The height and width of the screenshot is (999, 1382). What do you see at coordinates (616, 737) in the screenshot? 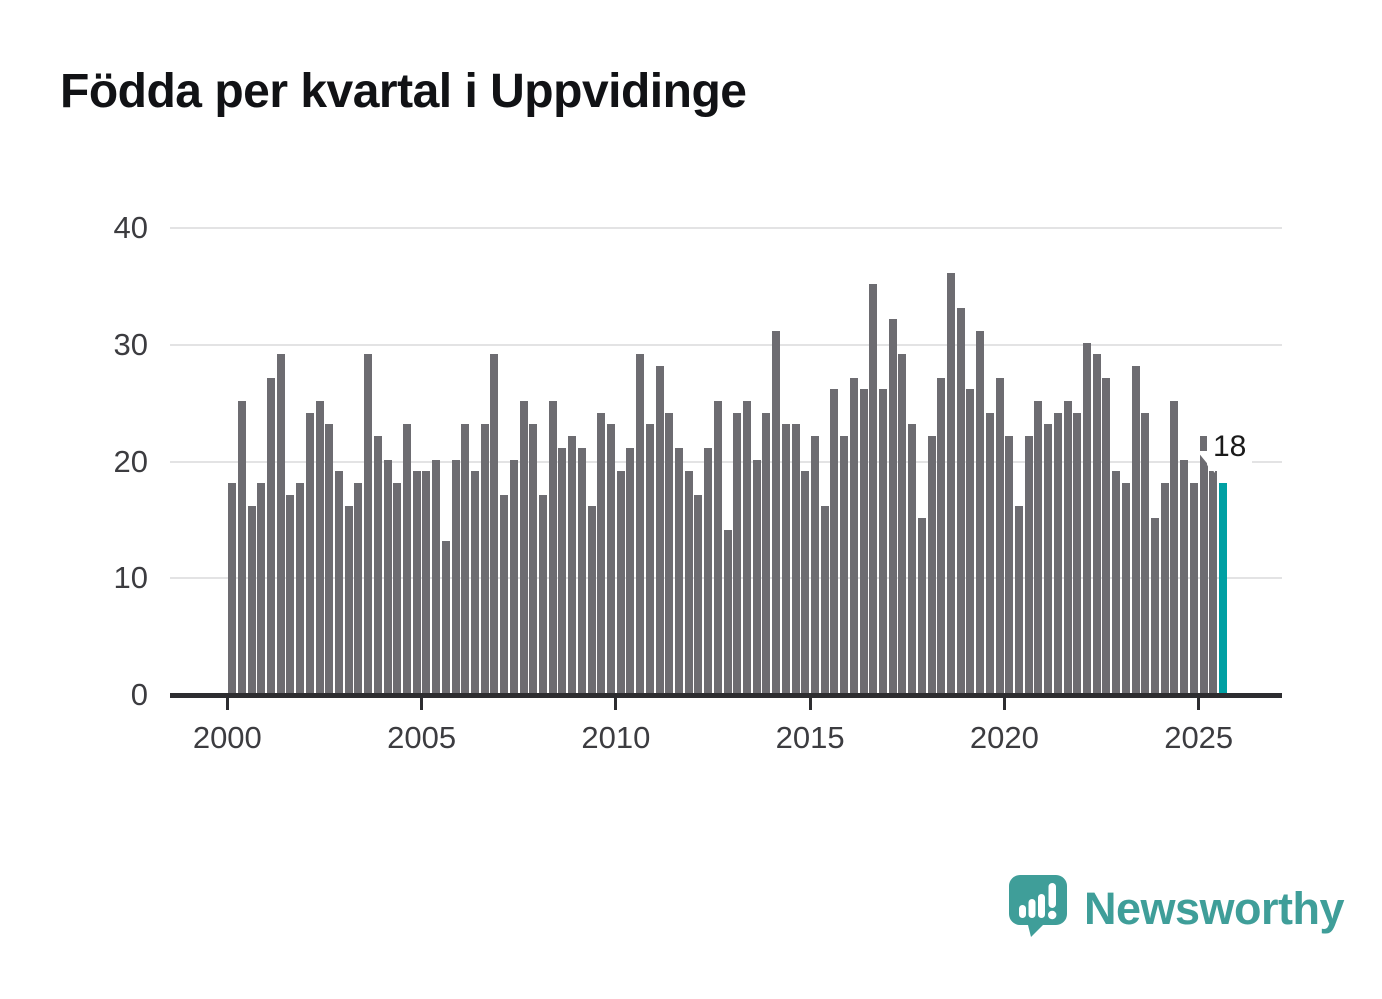
I see `x-axis-label-2010: 2010` at bounding box center [616, 737].